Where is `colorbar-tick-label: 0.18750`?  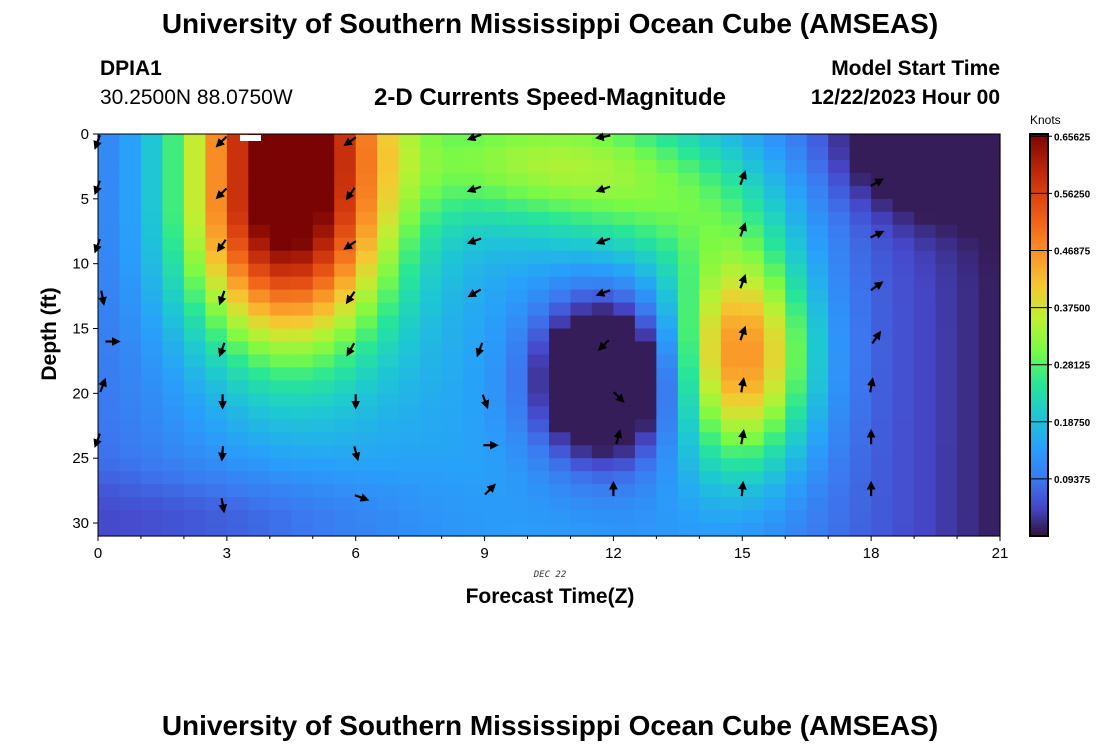 colorbar-tick-label: 0.18750 is located at coordinates (1072, 423).